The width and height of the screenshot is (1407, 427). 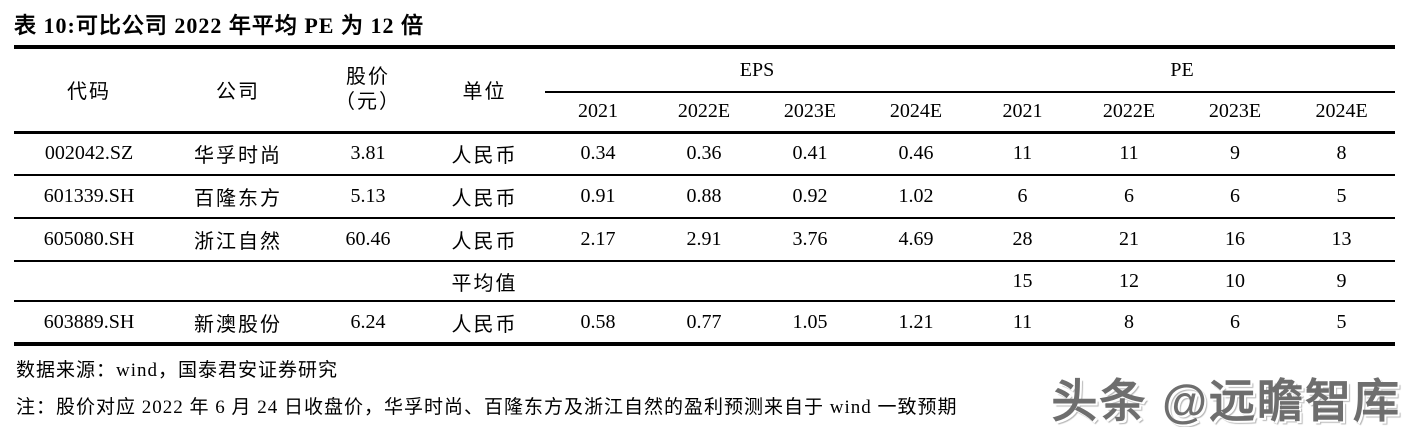 What do you see at coordinates (368, 101) in the screenshot?
I see `header-price-line2: （元）` at bounding box center [368, 101].